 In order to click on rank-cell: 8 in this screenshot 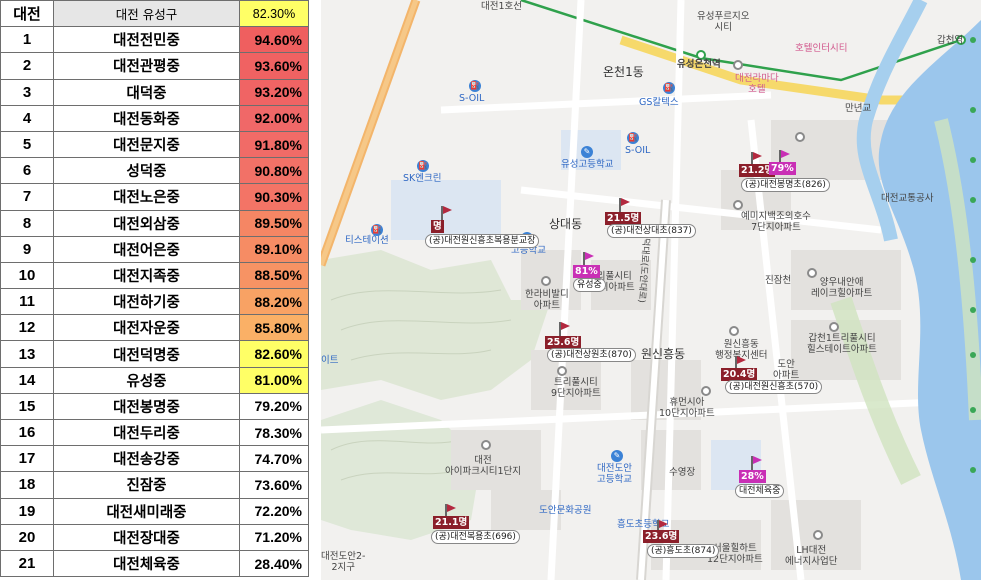, I will do `click(27, 223)`.